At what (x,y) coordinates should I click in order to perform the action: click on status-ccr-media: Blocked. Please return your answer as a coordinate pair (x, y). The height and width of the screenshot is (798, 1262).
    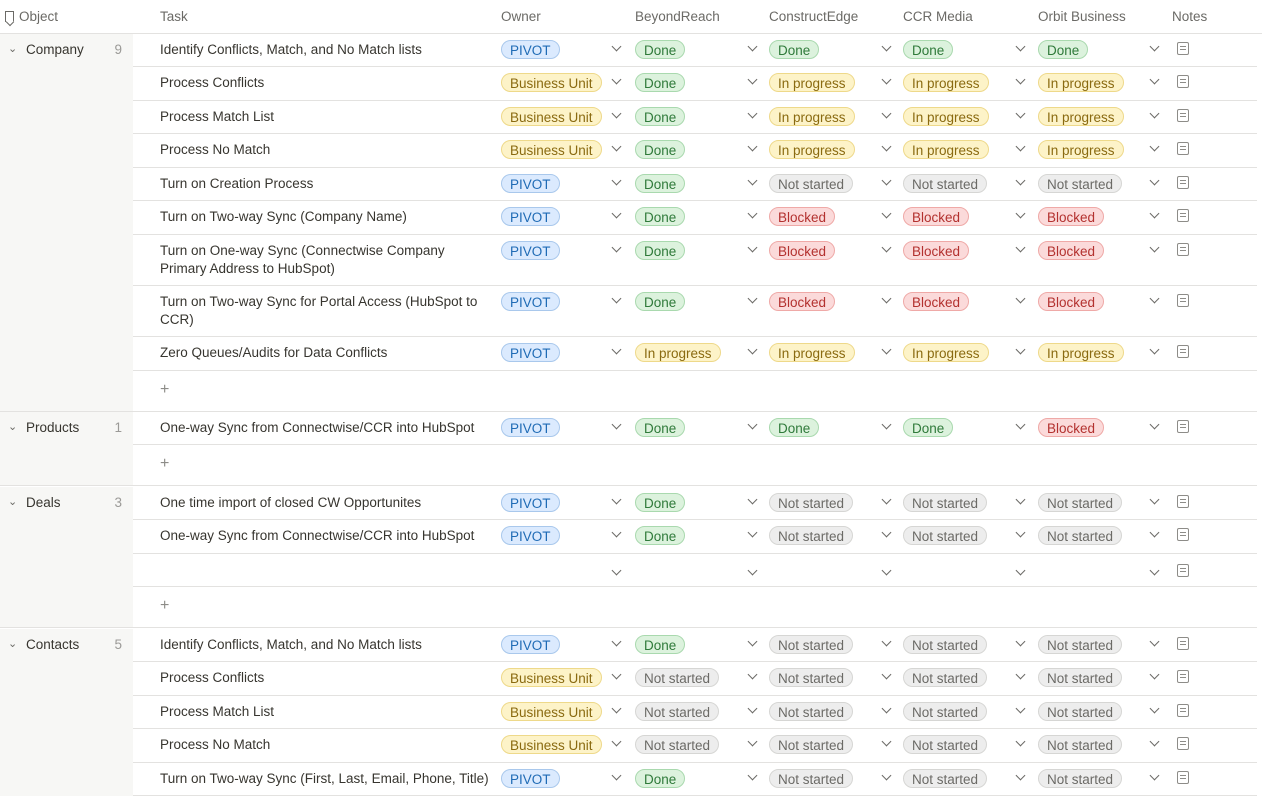
    Looking at the image, I should click on (936, 250).